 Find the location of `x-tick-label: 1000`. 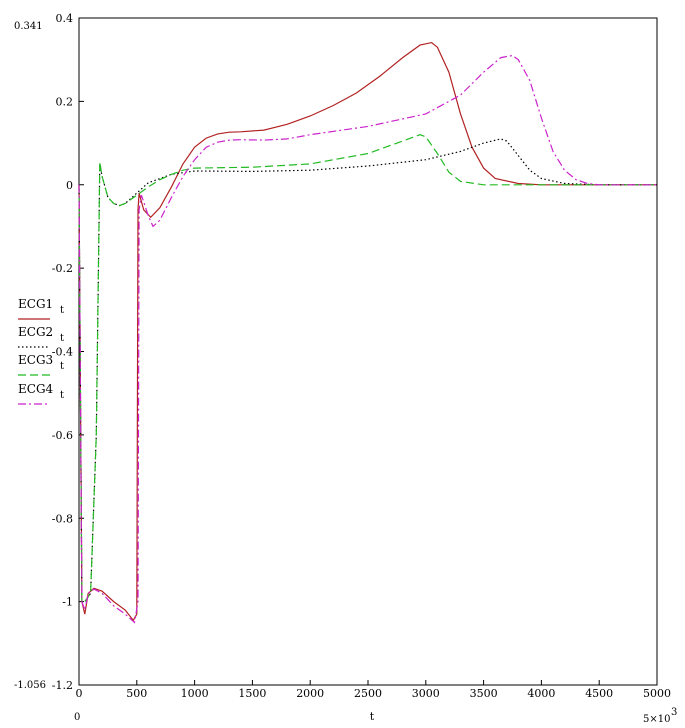

x-tick-label: 1000 is located at coordinates (195, 693).